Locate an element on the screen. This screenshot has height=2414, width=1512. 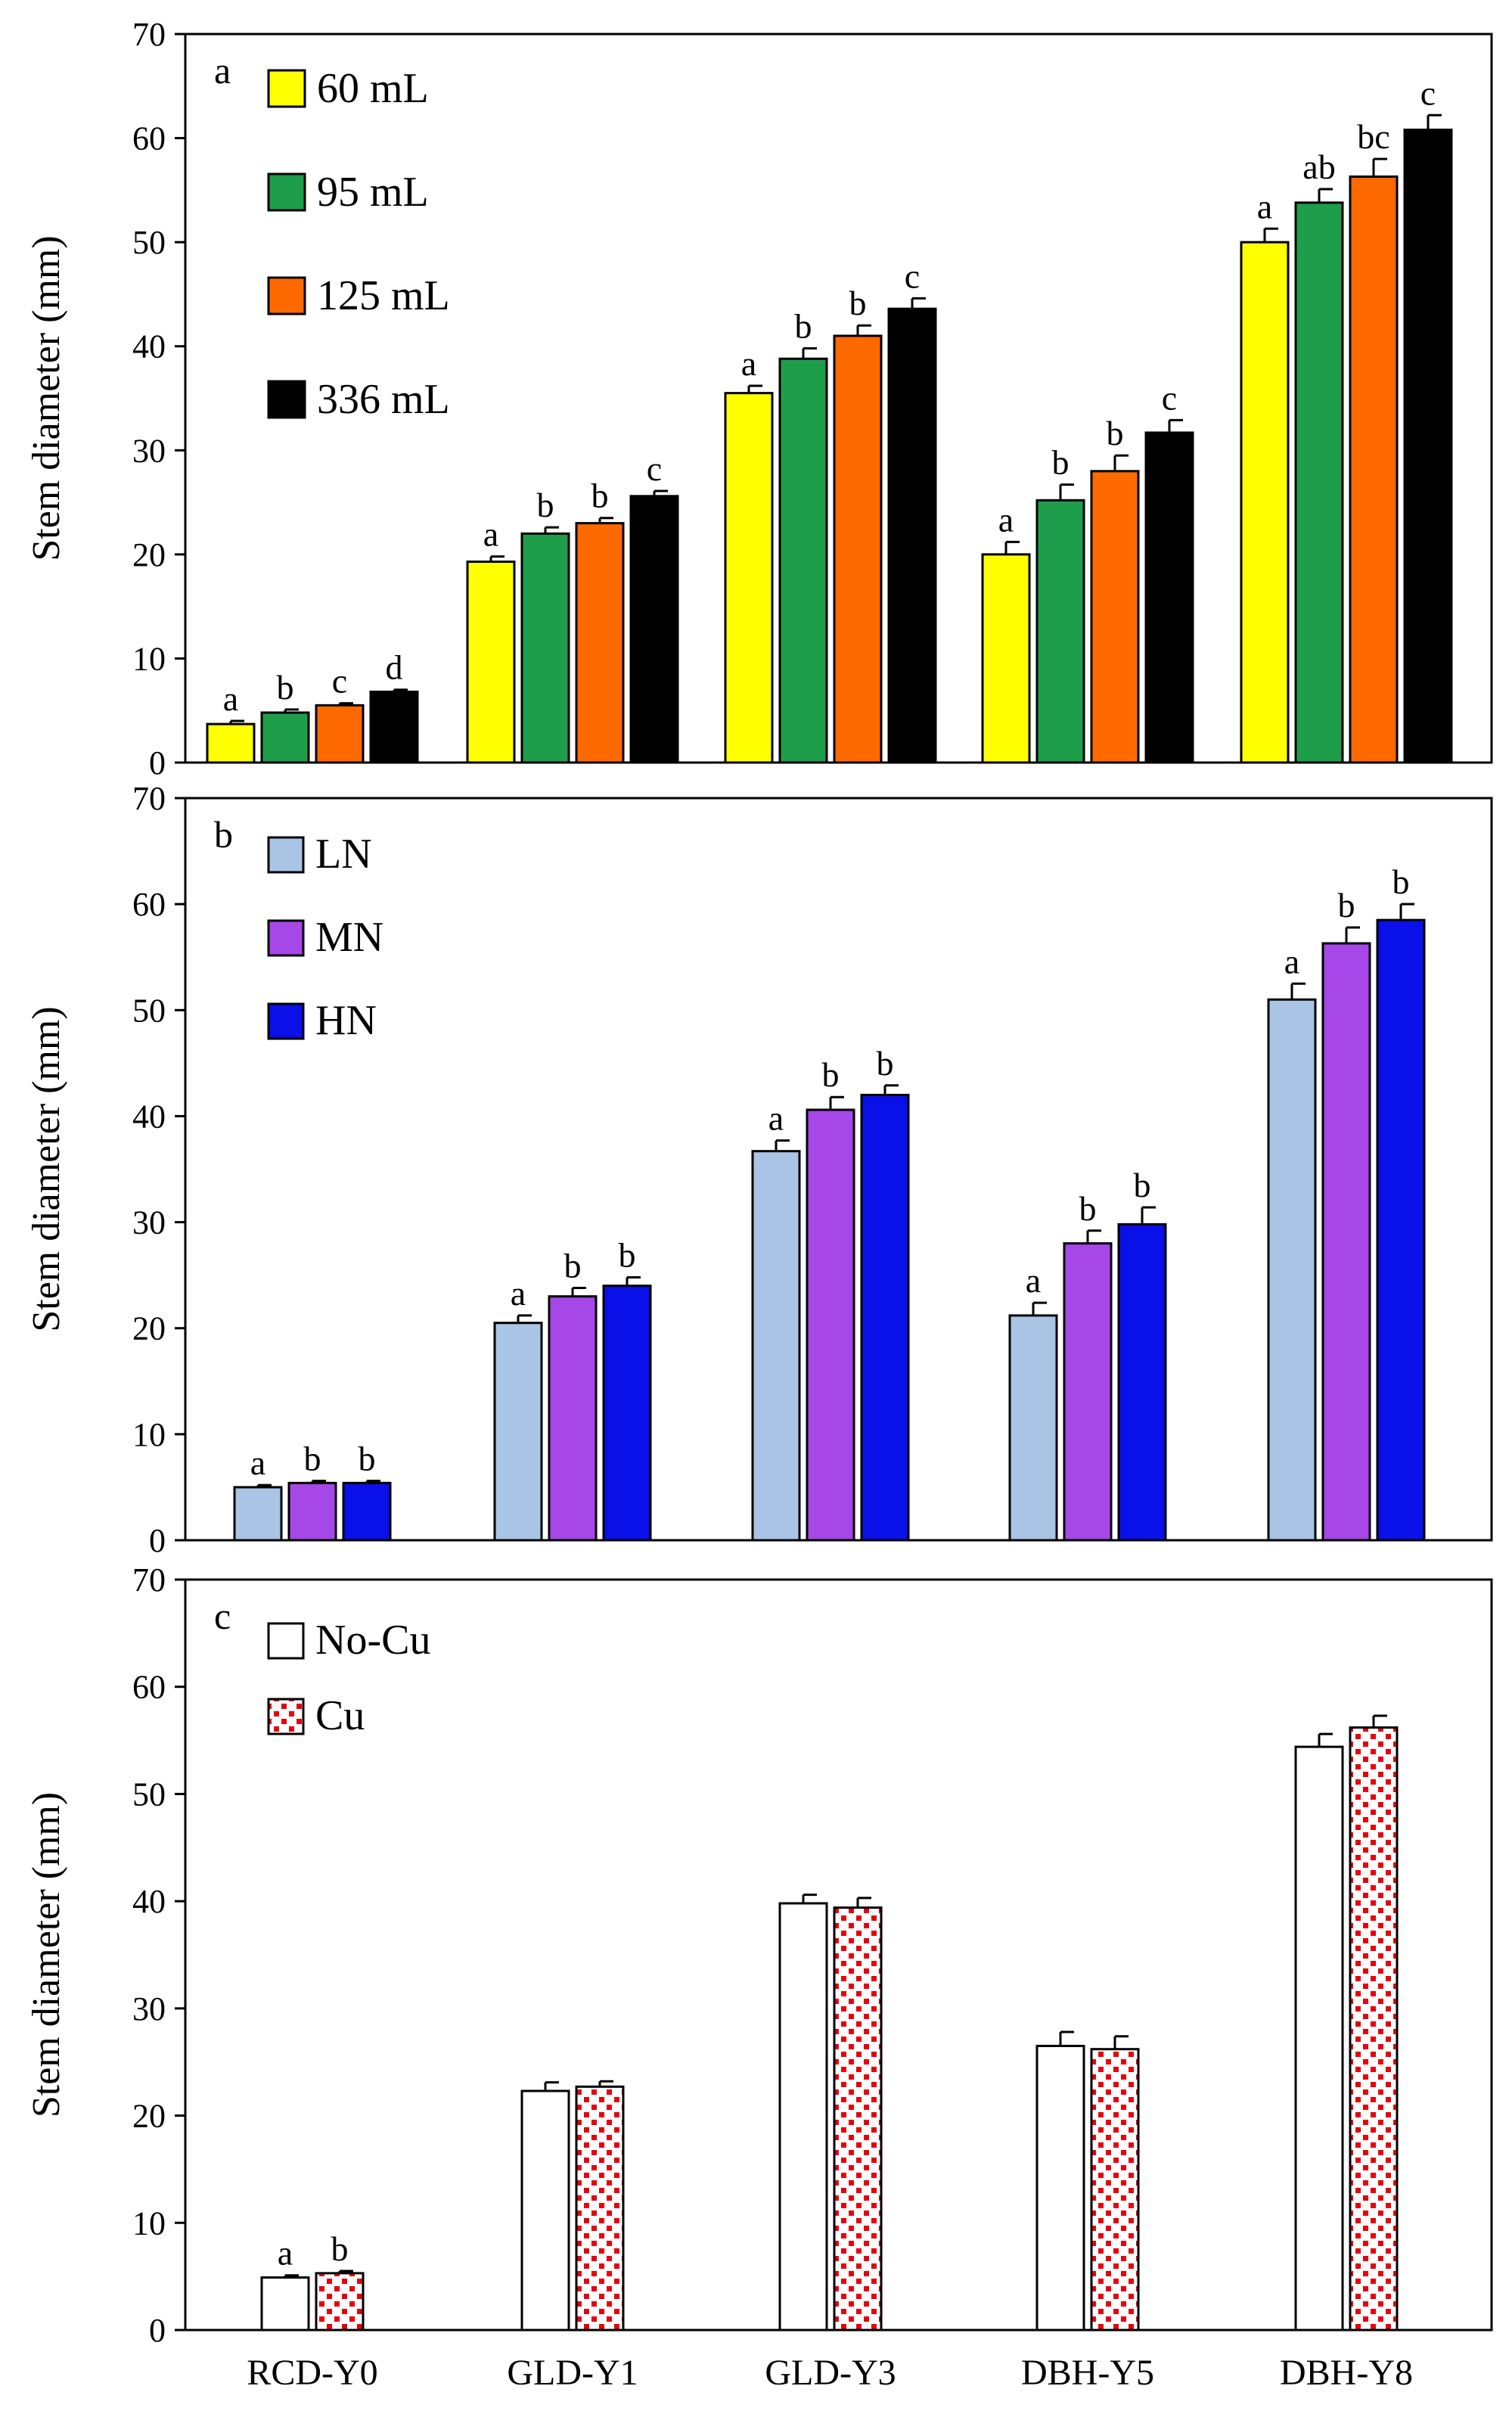
bar-95-ml-gld-y3 is located at coordinates (803, 560).